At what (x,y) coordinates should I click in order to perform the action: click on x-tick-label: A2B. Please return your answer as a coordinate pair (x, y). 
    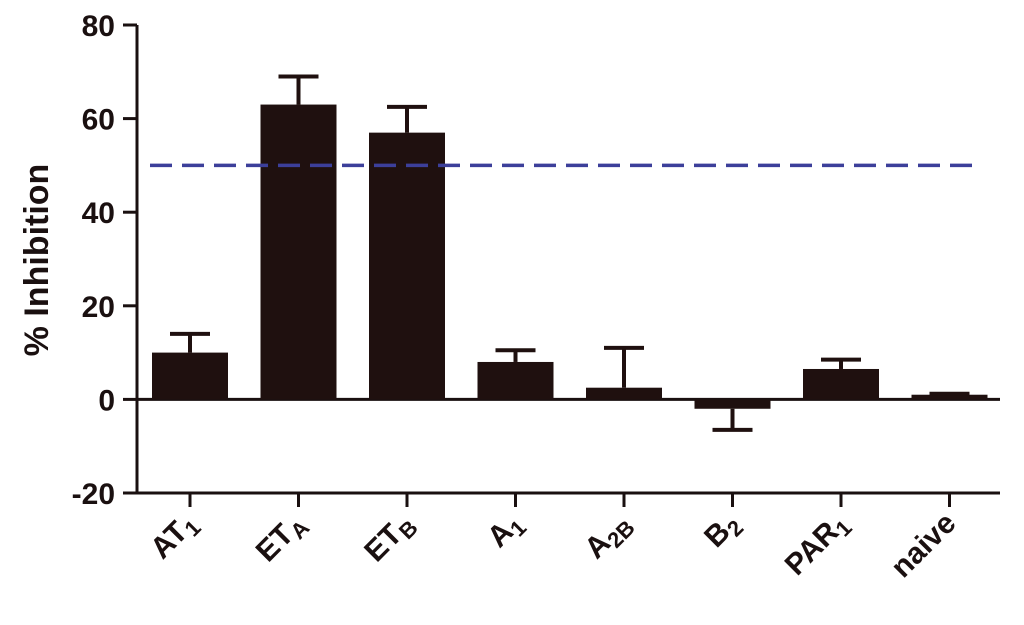
    Looking at the image, I should click on (608, 537).